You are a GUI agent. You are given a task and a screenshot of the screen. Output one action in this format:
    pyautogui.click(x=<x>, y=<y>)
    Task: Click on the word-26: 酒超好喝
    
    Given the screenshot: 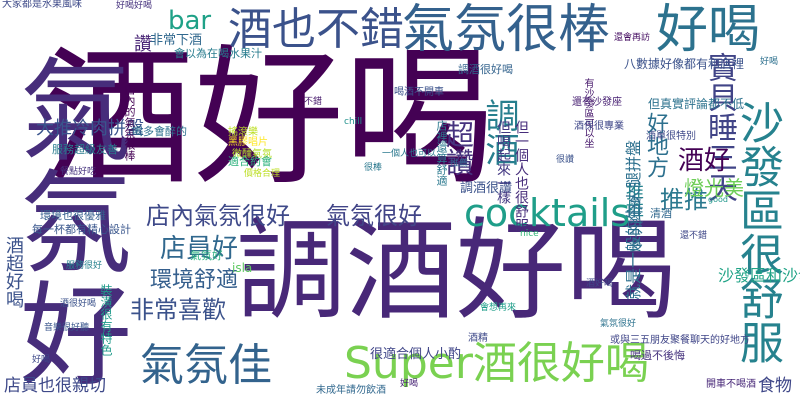 What is the action you would take?
    pyautogui.click(x=13, y=272)
    